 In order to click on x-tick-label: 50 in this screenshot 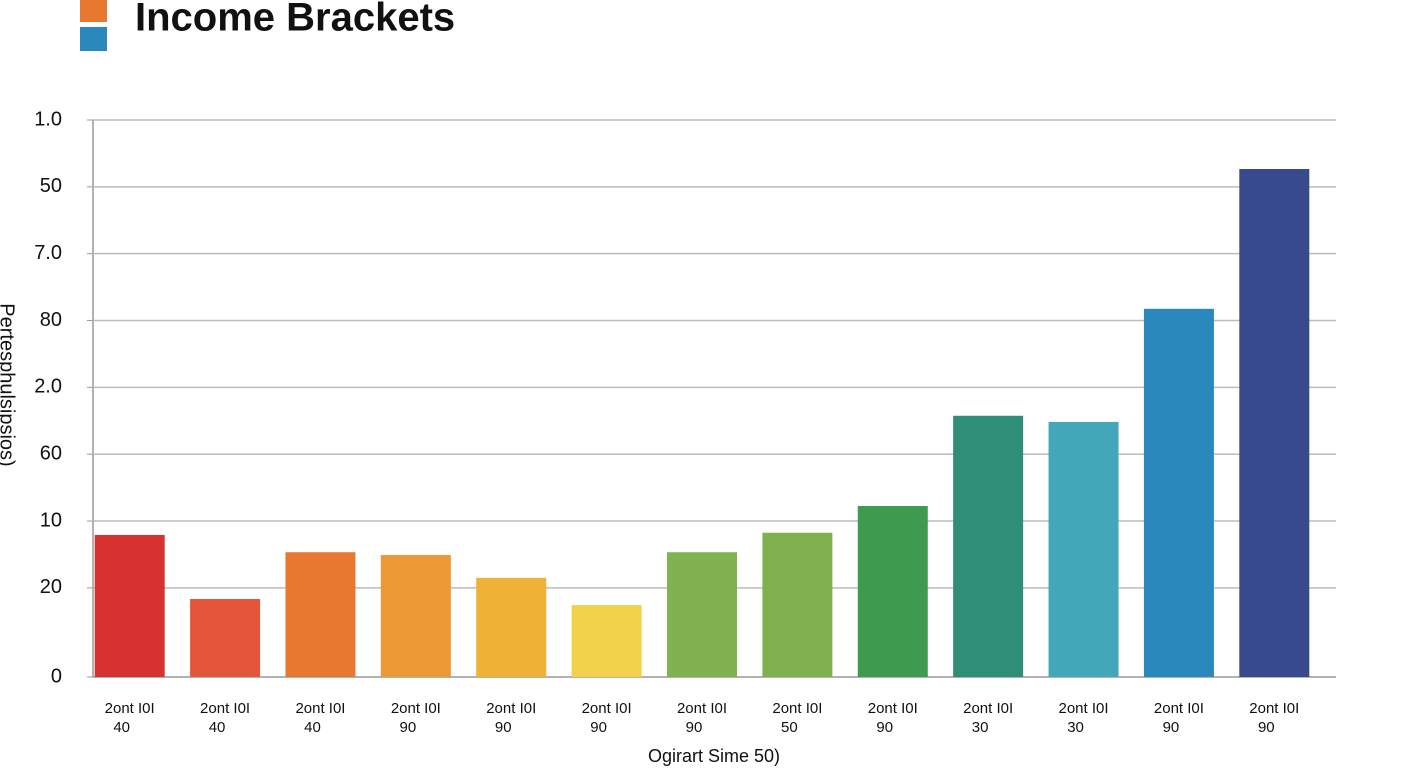, I will do `click(789, 727)`.